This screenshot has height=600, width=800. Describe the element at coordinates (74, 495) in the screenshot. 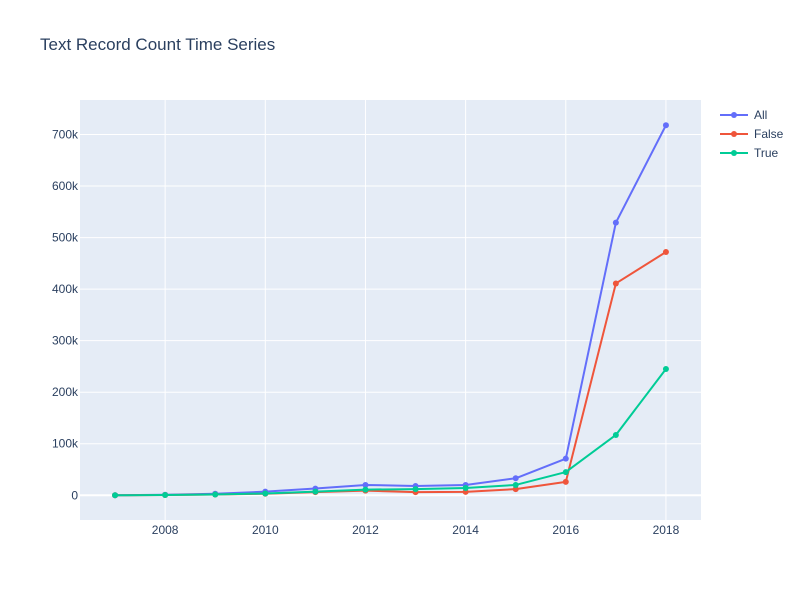

I see `y-tick-label: 0` at that location.